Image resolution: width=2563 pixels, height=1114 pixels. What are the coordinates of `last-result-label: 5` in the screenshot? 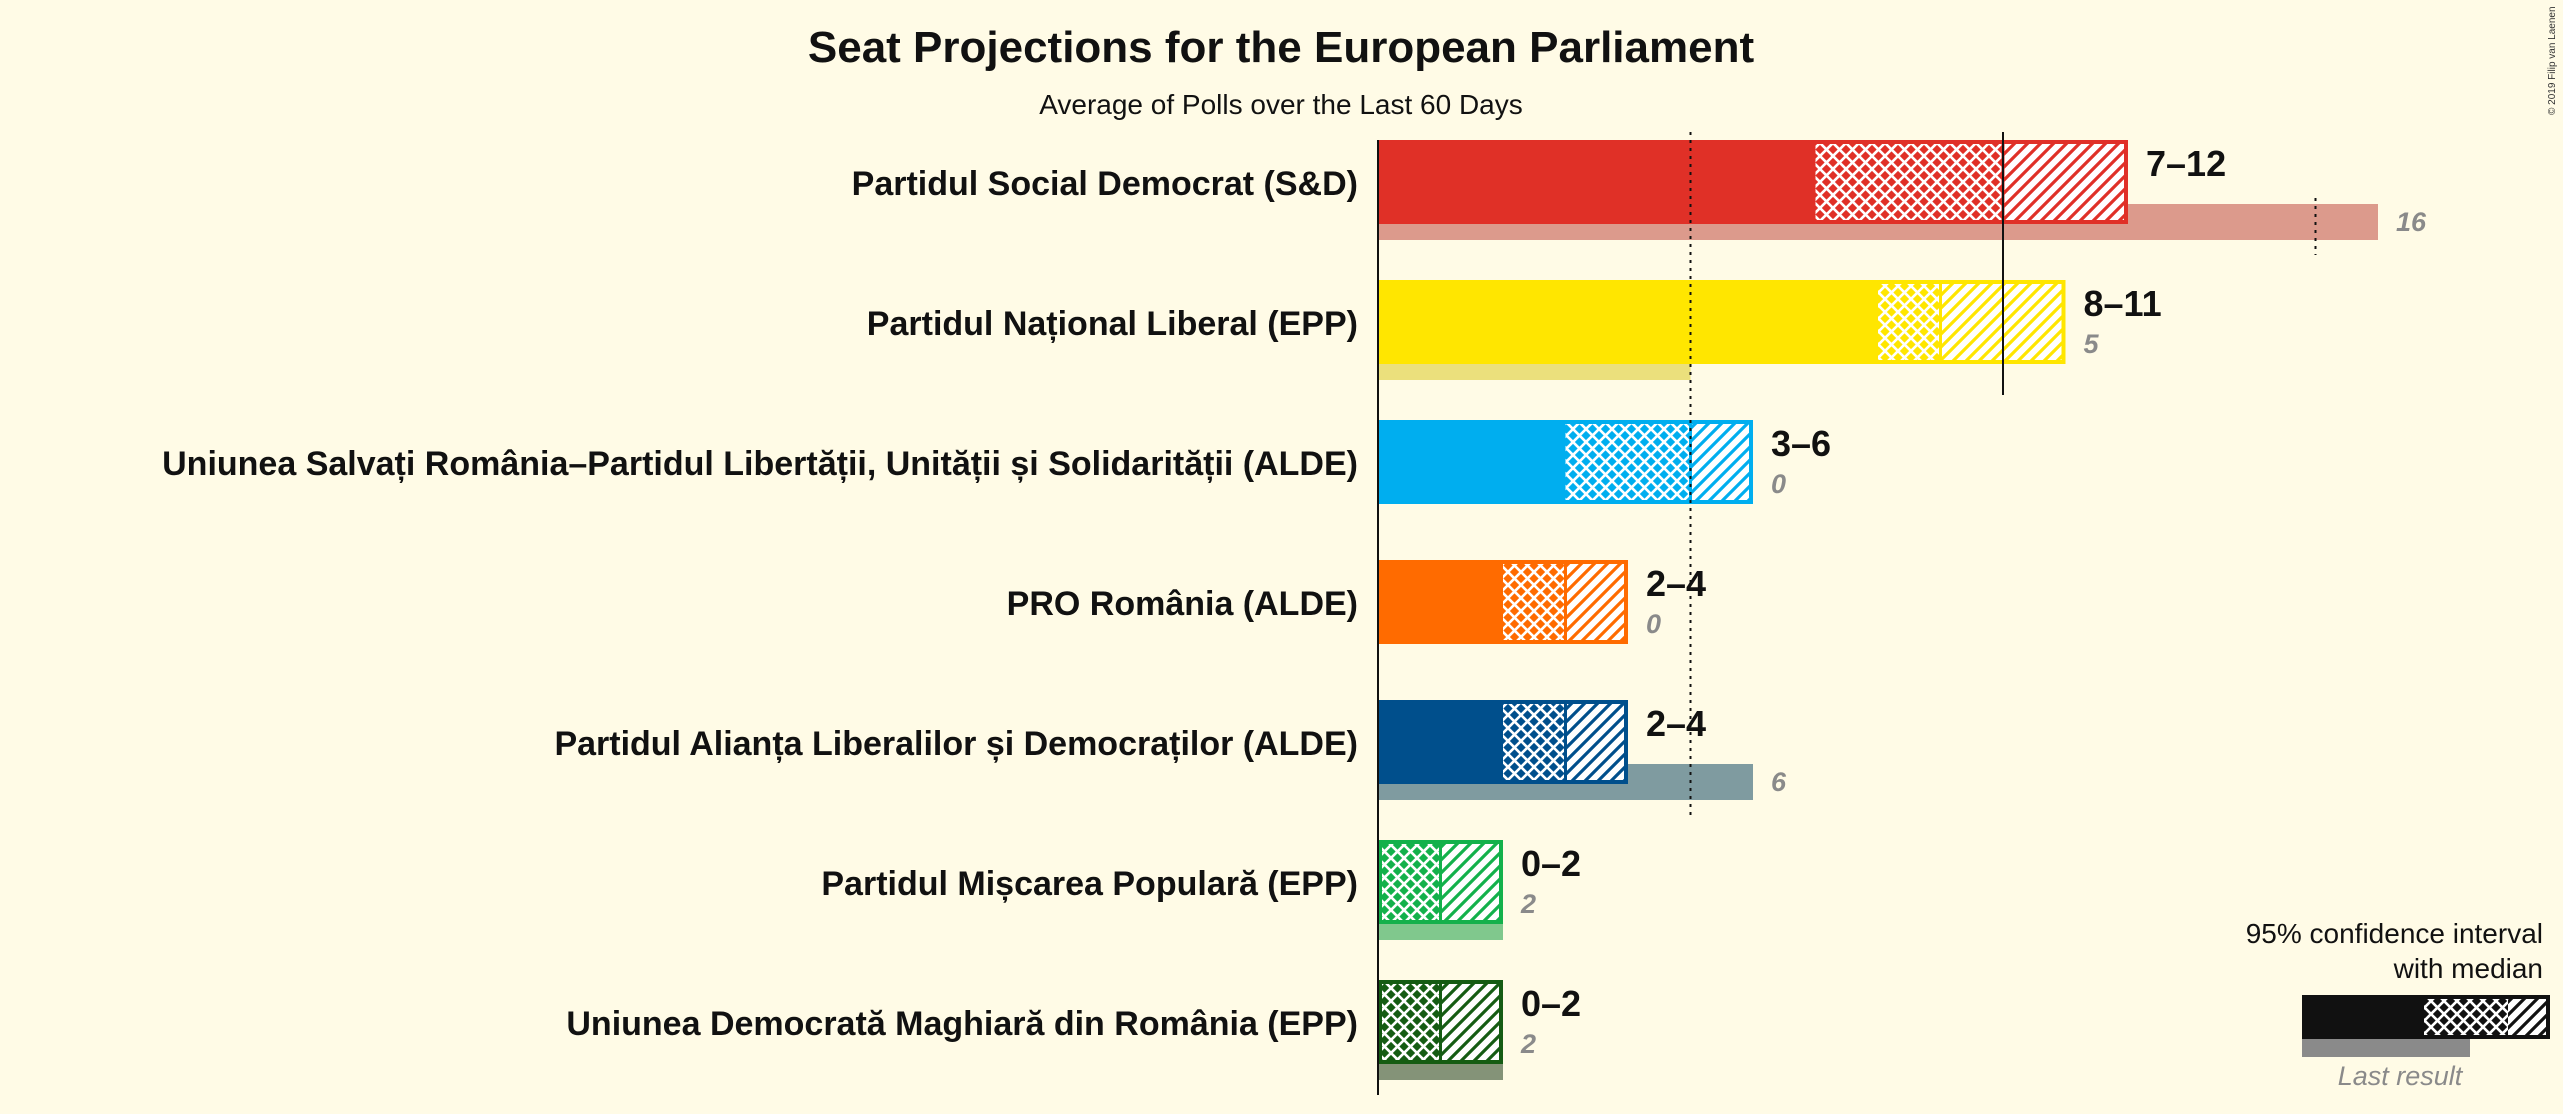 It's located at (2092, 344).